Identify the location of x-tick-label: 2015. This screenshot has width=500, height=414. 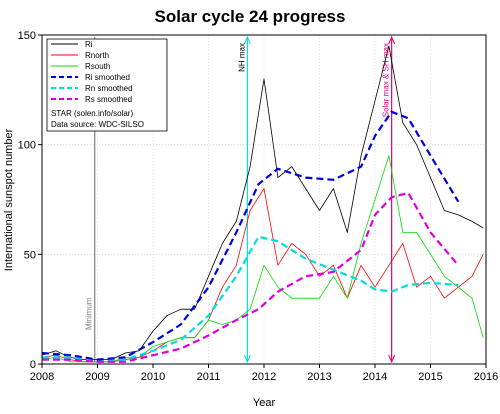
(430, 377).